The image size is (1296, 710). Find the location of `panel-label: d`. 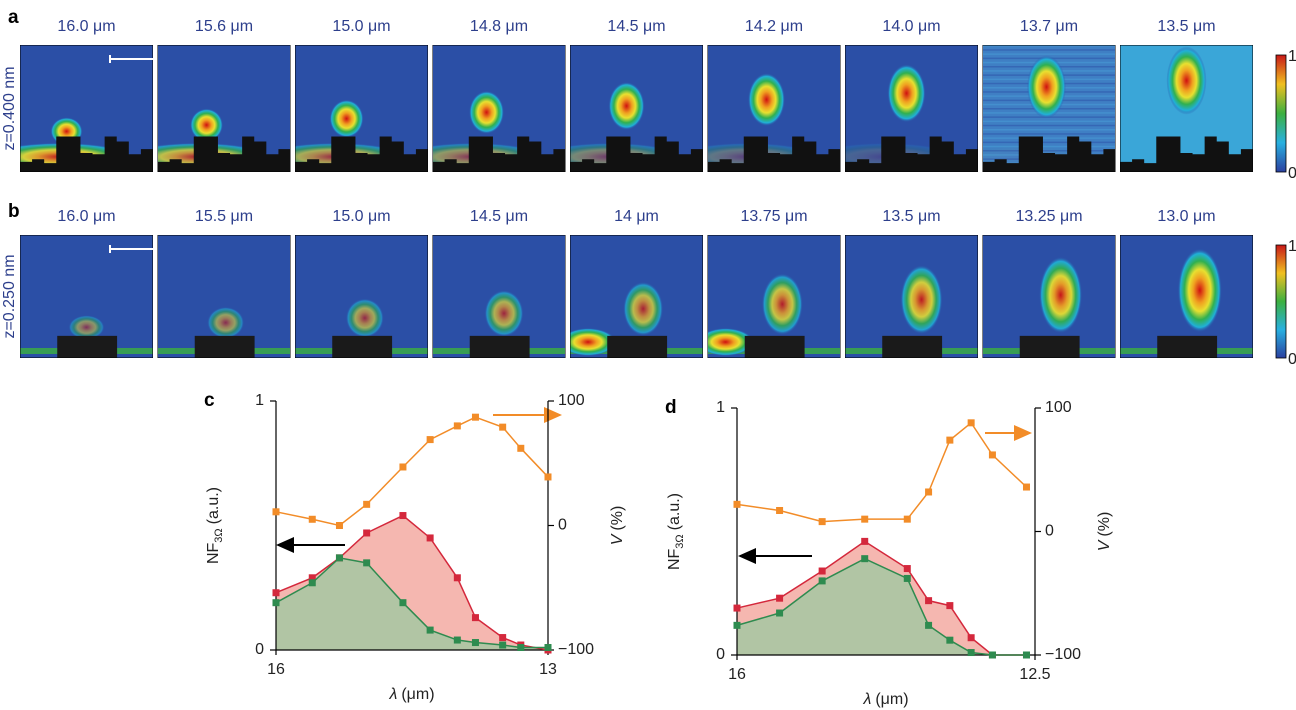

panel-label: d is located at coordinates (671, 407).